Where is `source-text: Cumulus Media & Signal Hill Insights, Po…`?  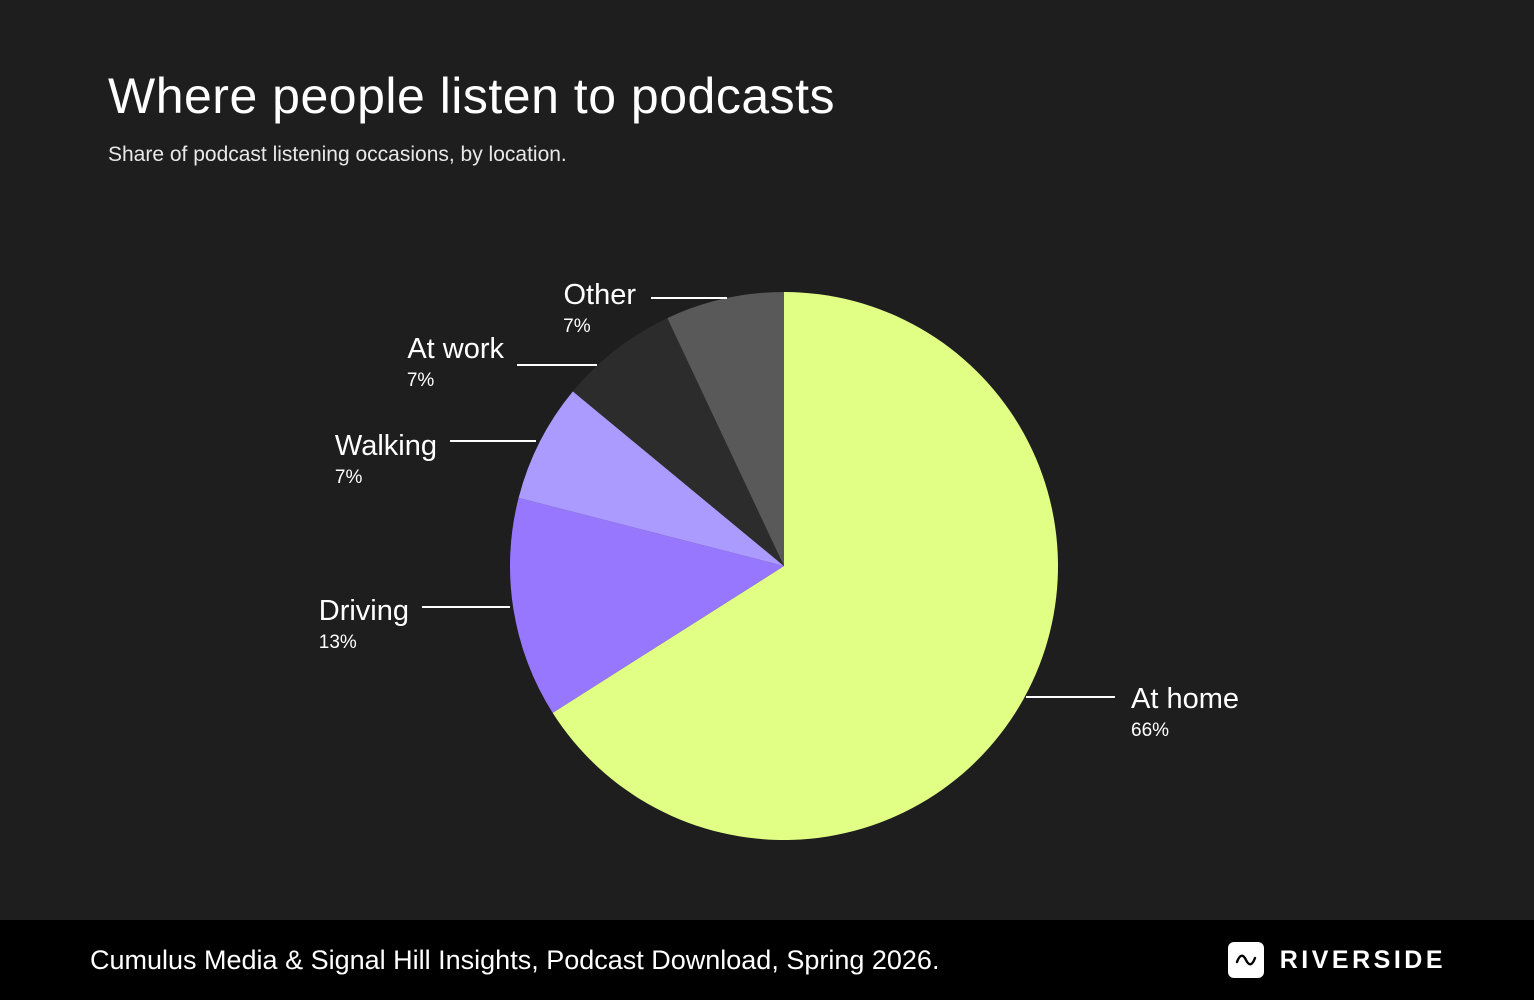
source-text: Cumulus Media & Signal Hill Insights, Po… is located at coordinates (515, 960).